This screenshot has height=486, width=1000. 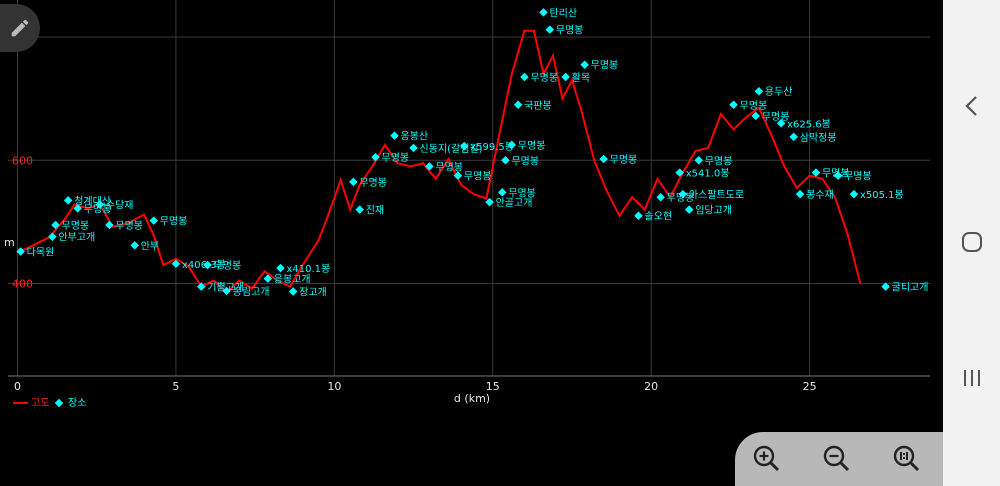 I want to click on edit-button, so click(x=20, y=28).